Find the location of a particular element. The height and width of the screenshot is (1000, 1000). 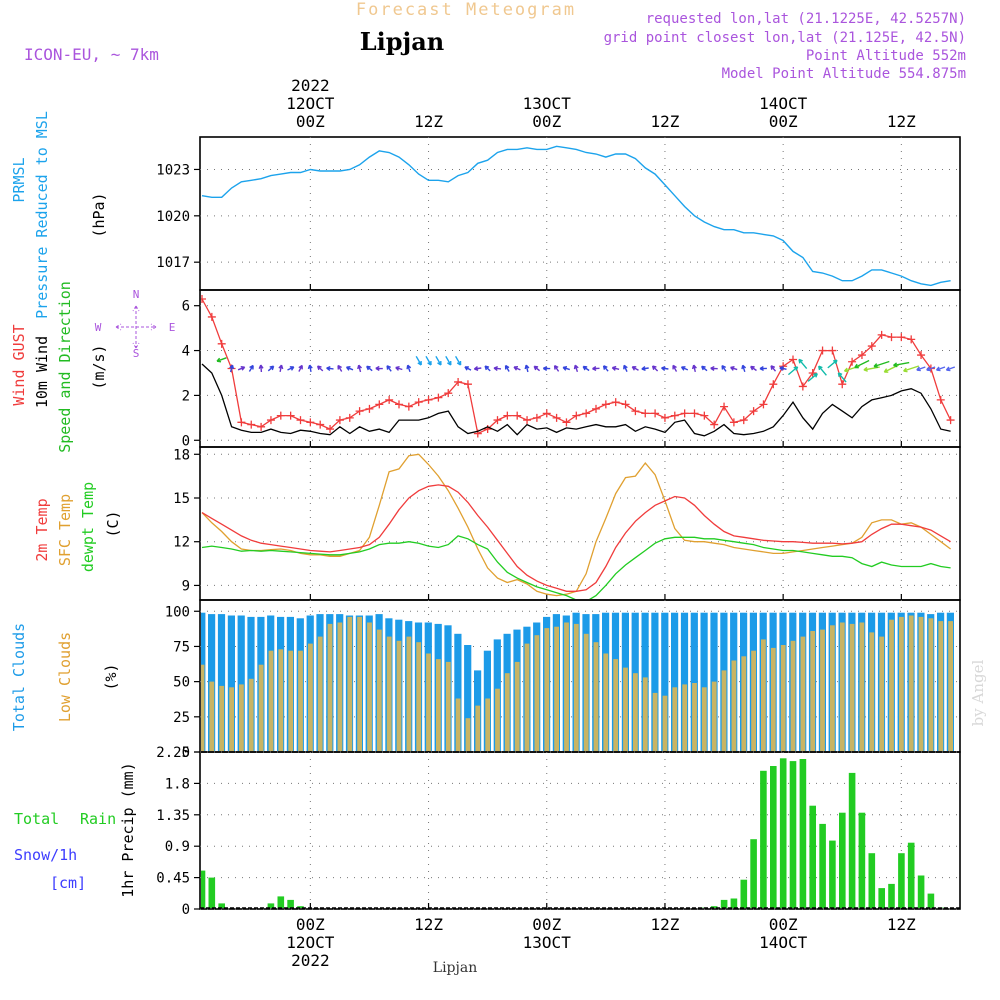

precip-unit: 1hr Precip (mm) is located at coordinates (128, 829).